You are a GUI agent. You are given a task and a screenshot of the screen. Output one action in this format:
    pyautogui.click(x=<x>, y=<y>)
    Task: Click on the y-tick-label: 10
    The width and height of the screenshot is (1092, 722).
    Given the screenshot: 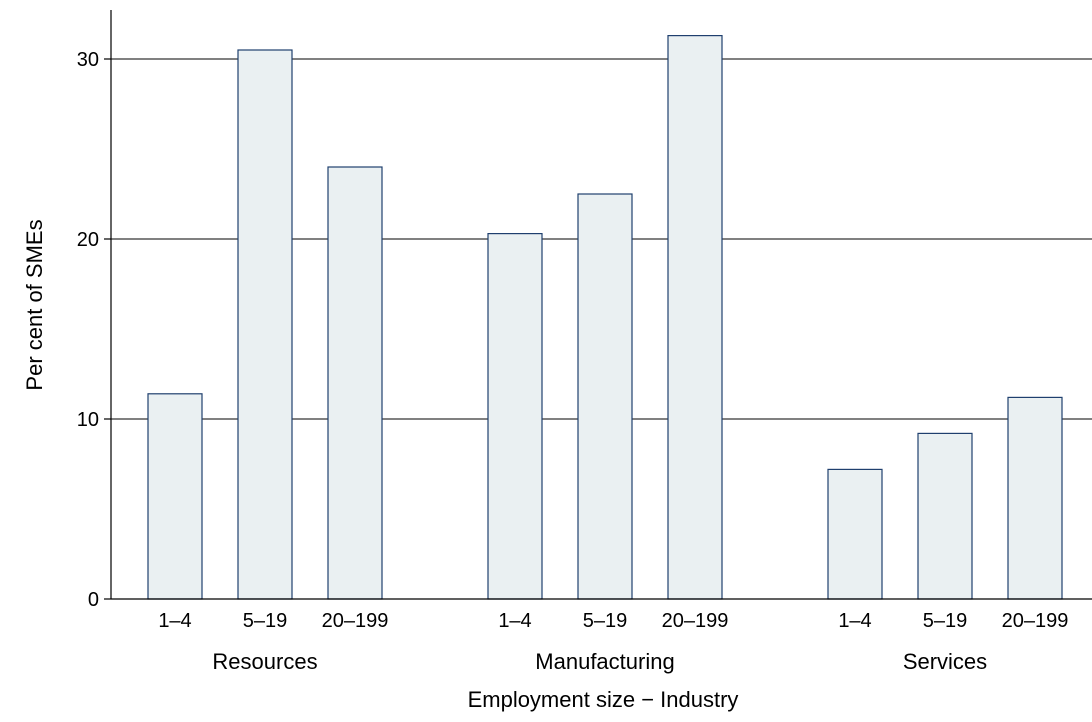 What is the action you would take?
    pyautogui.click(x=88, y=420)
    